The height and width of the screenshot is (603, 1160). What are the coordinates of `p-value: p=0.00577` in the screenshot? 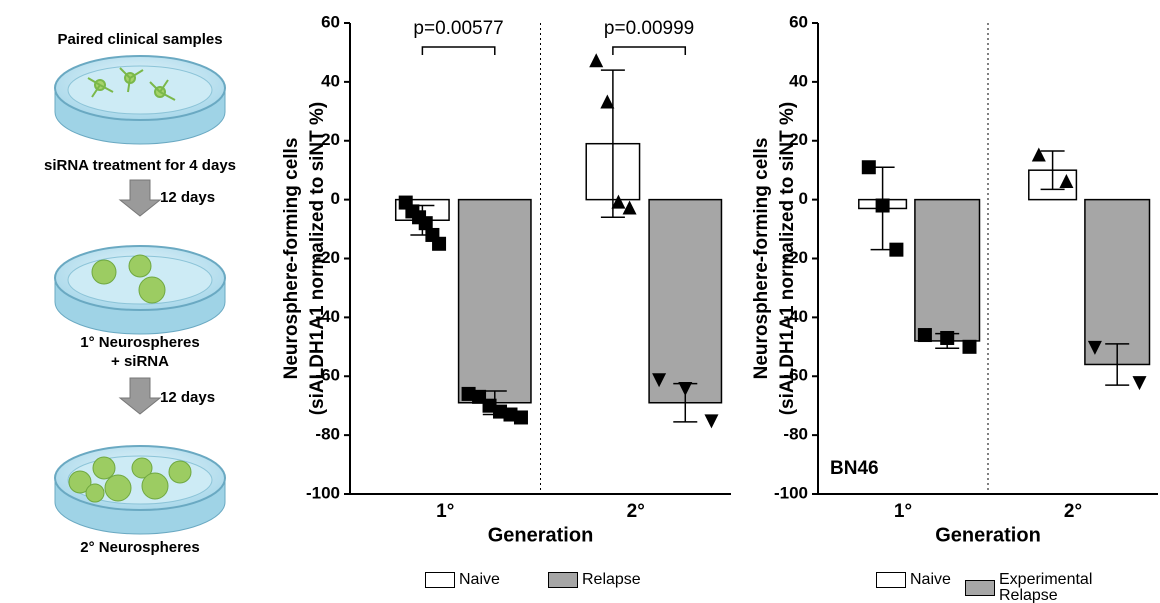 It's located at (458, 28).